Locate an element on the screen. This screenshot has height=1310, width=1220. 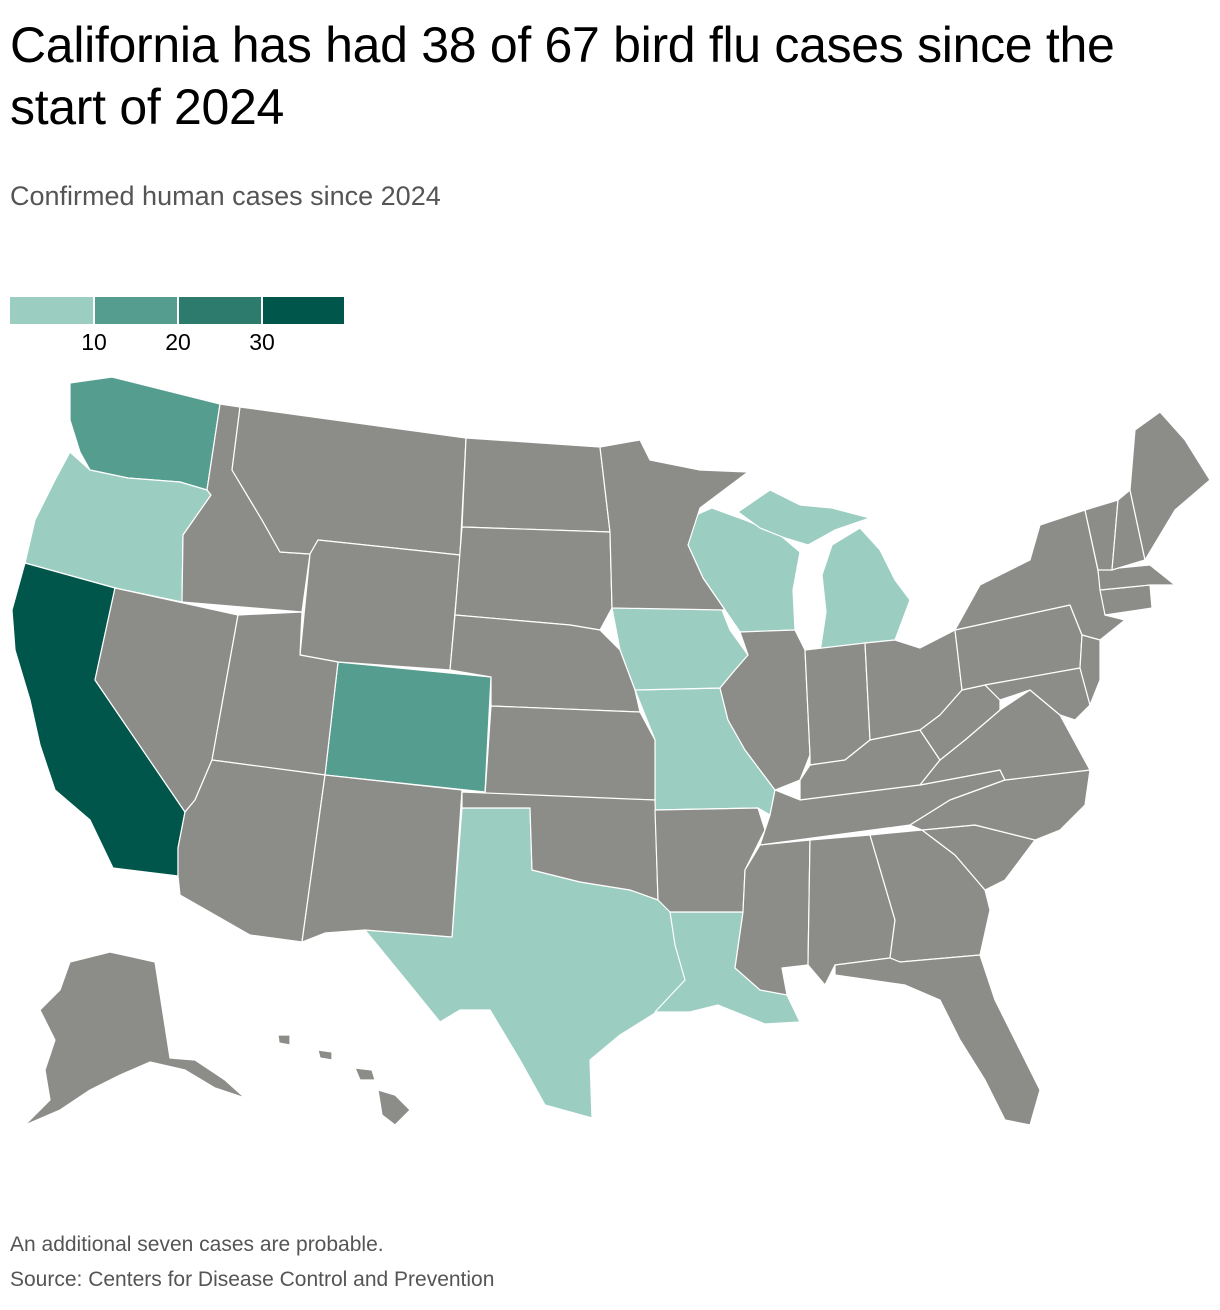
state-michigan-upper is located at coordinates (804, 517).